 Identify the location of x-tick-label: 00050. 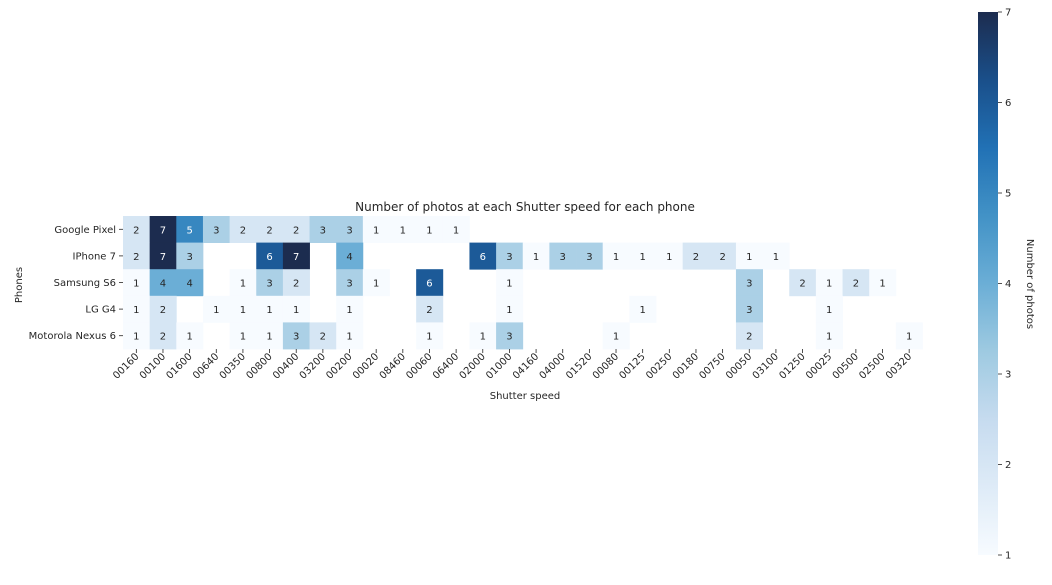
(739, 366).